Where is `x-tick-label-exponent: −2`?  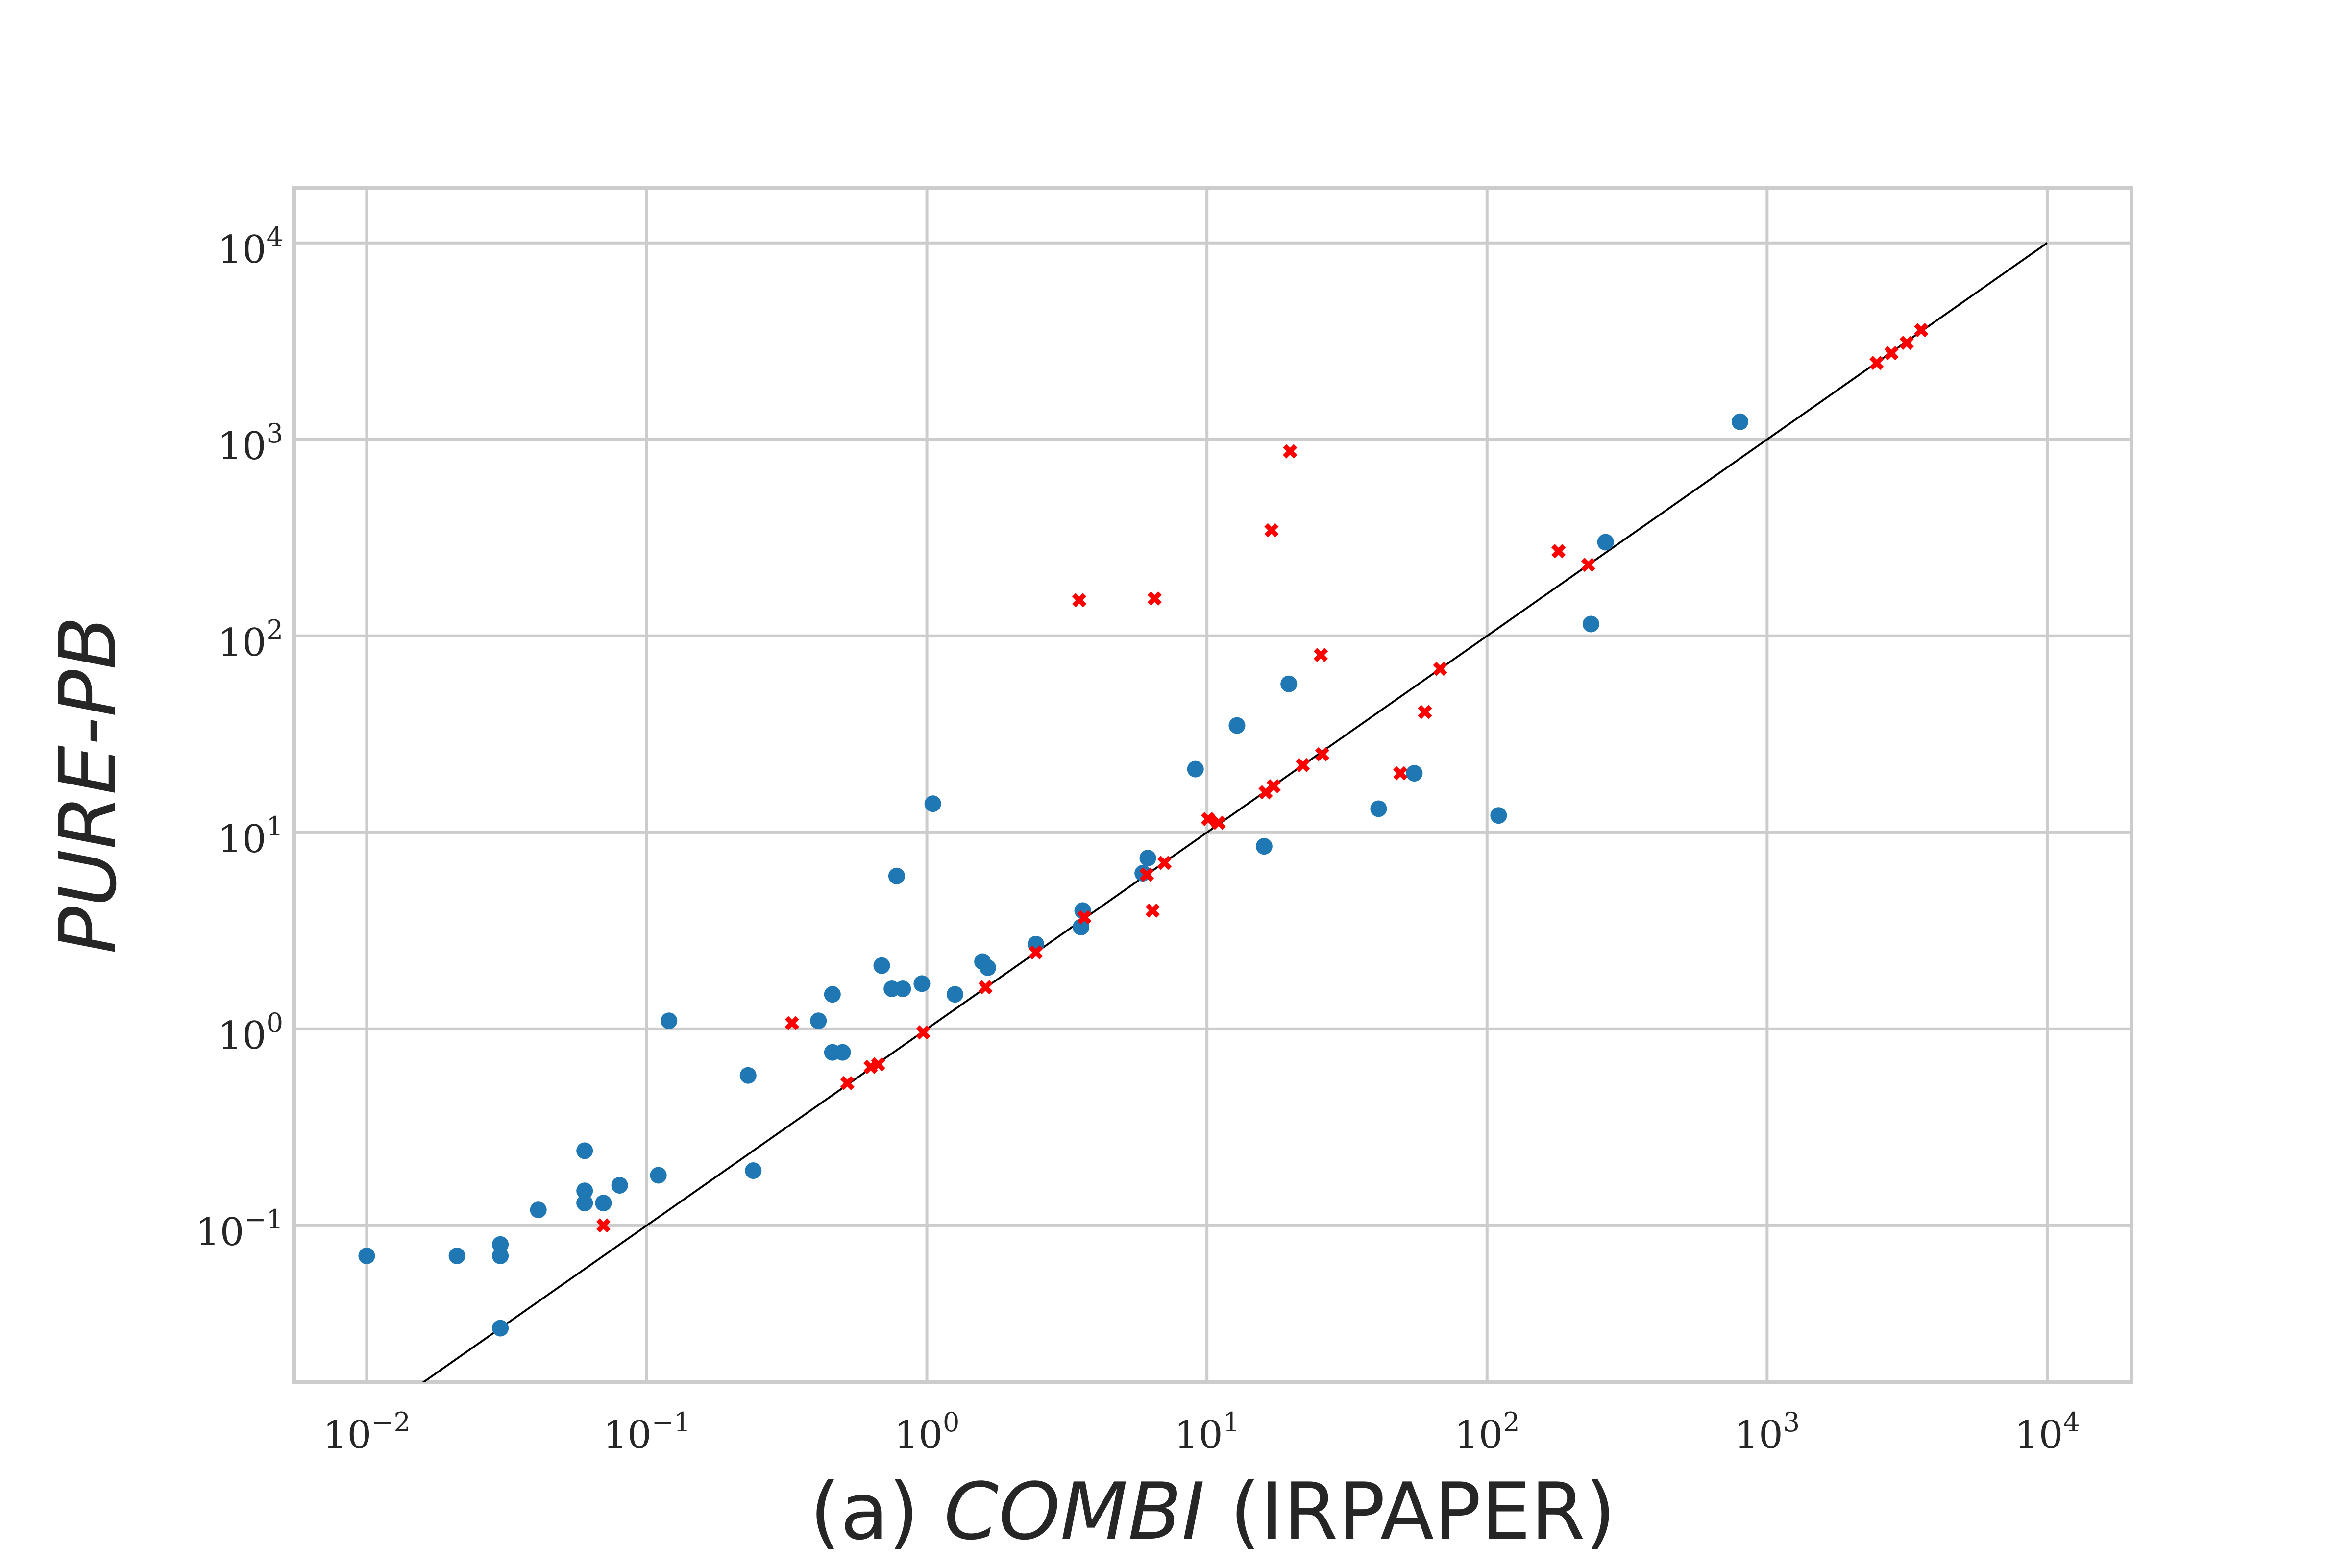
x-tick-label-exponent: −2 is located at coordinates (391, 1422).